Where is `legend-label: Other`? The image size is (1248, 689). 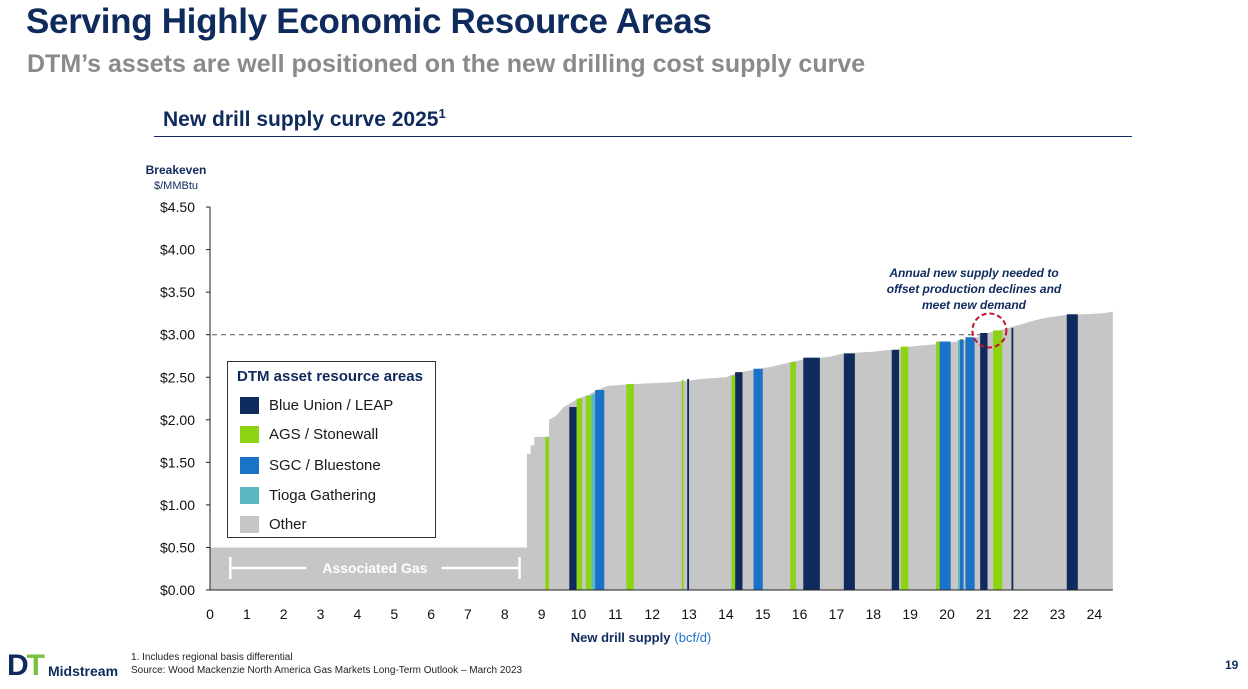
legend-label: Other is located at coordinates (288, 524).